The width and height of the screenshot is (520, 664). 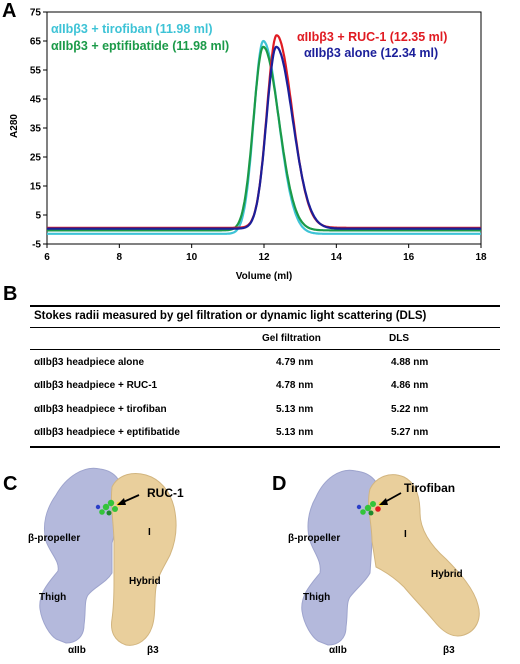 What do you see at coordinates (429, 488) in the screenshot?
I see `ligand-label: Tirofiban` at bounding box center [429, 488].